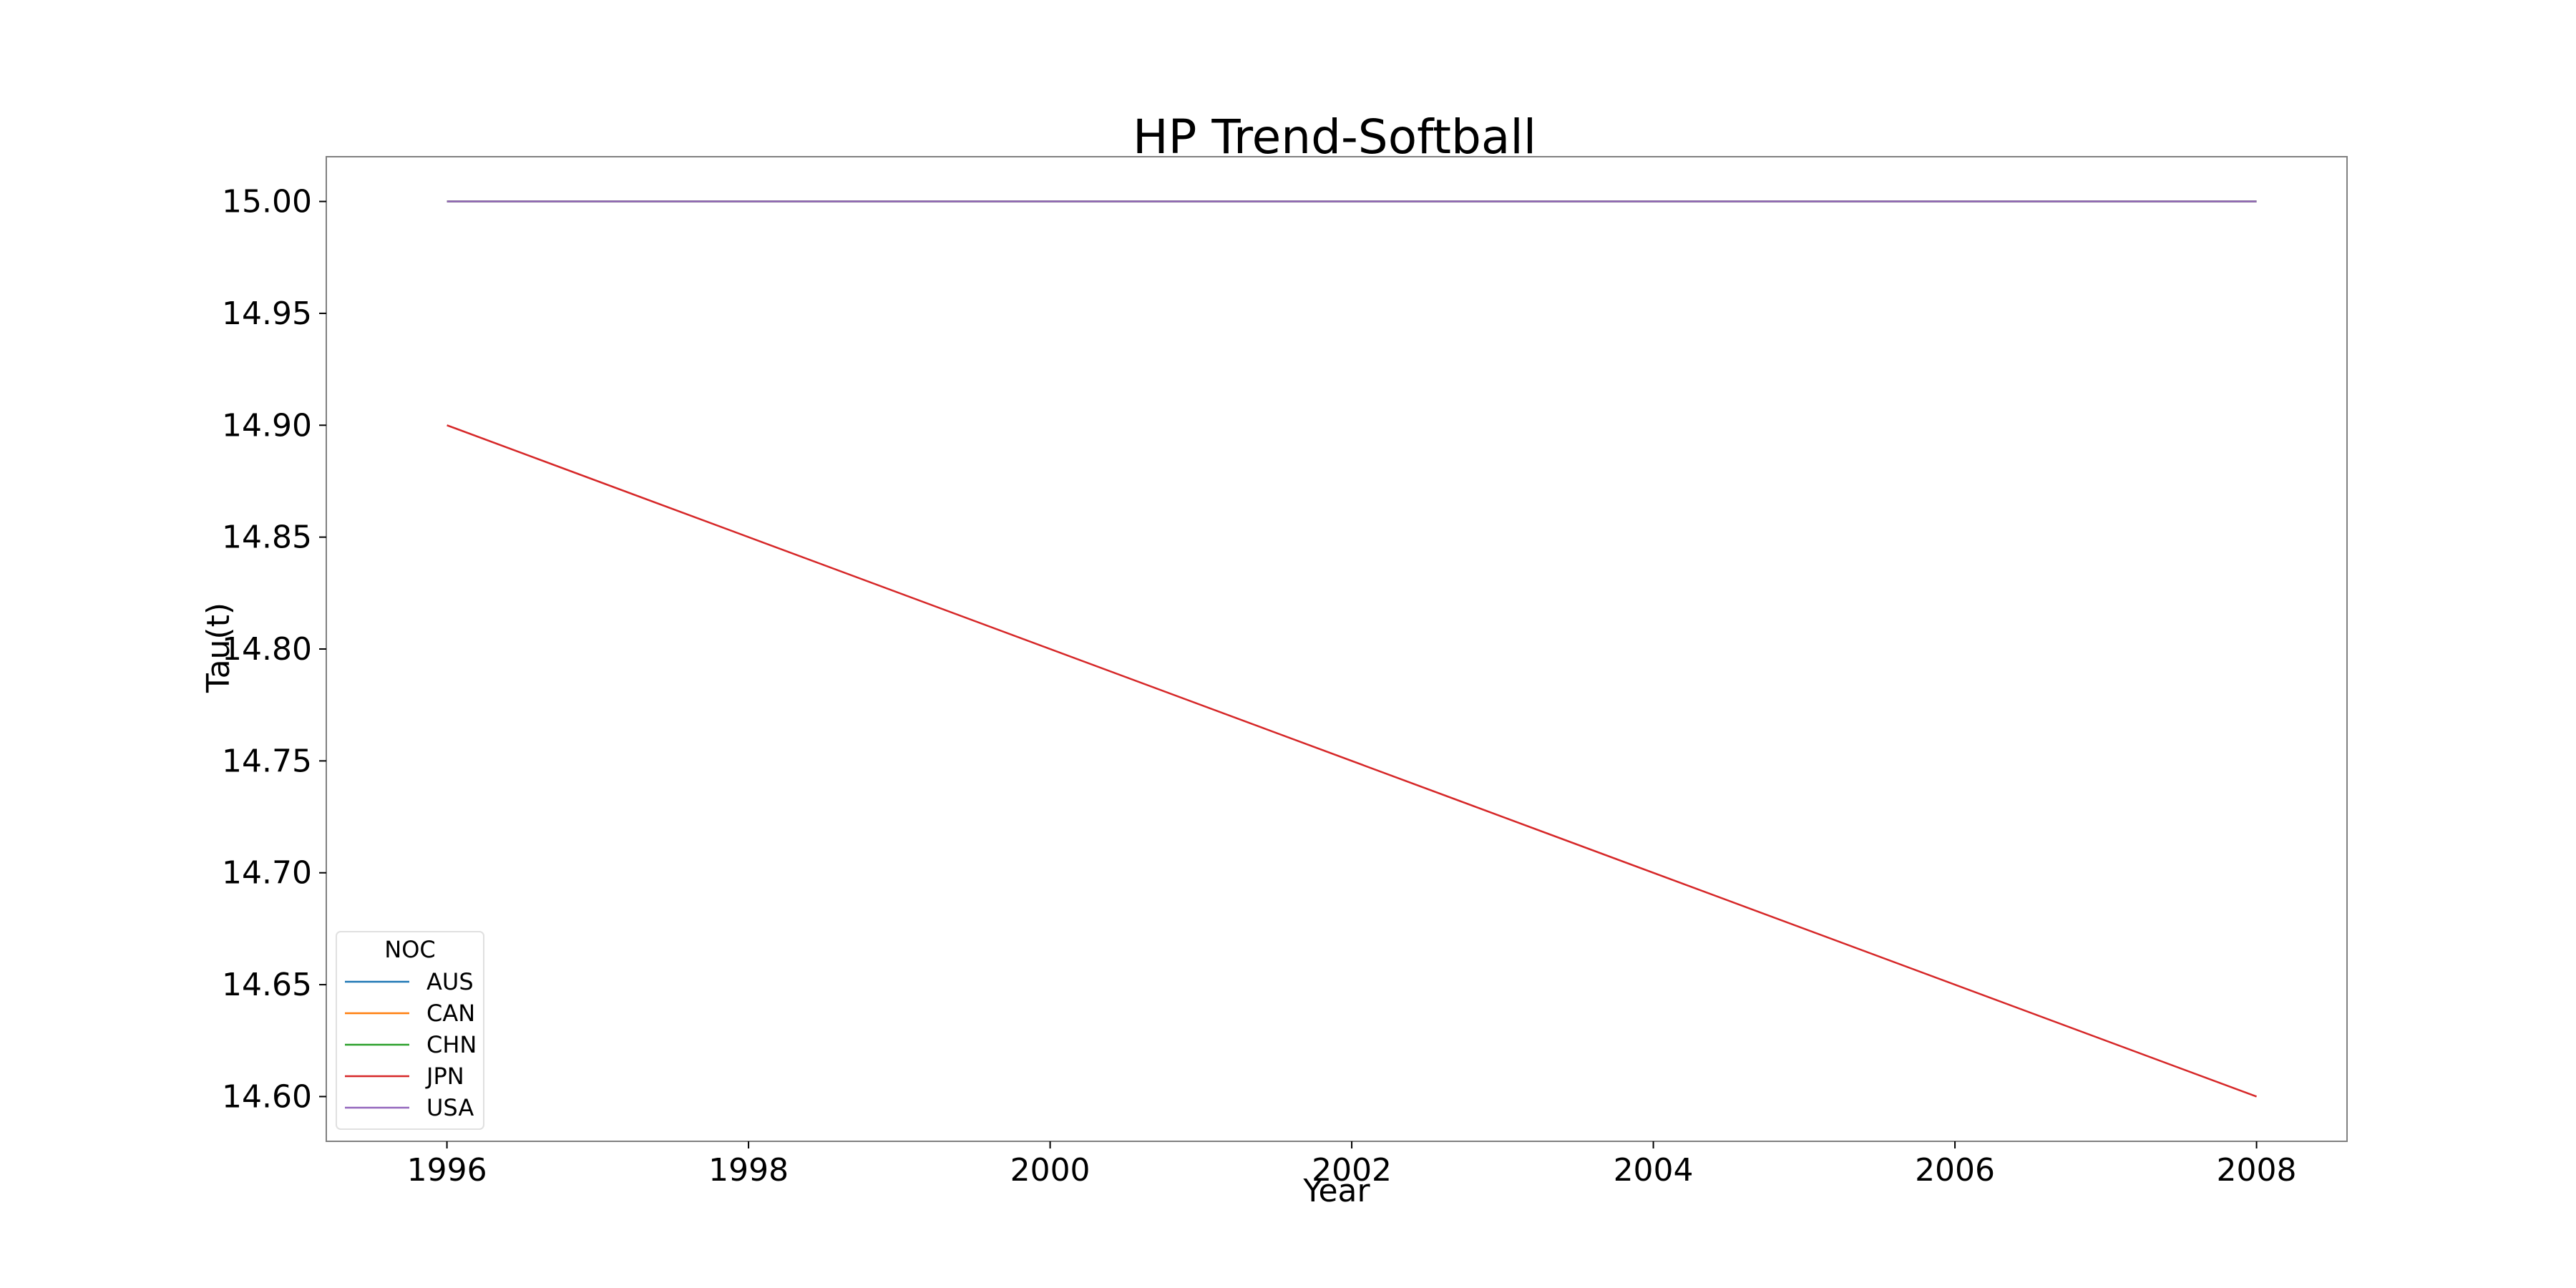 The image size is (2576, 1288). I want to click on x-tick-label: 2004, so click(1654, 1170).